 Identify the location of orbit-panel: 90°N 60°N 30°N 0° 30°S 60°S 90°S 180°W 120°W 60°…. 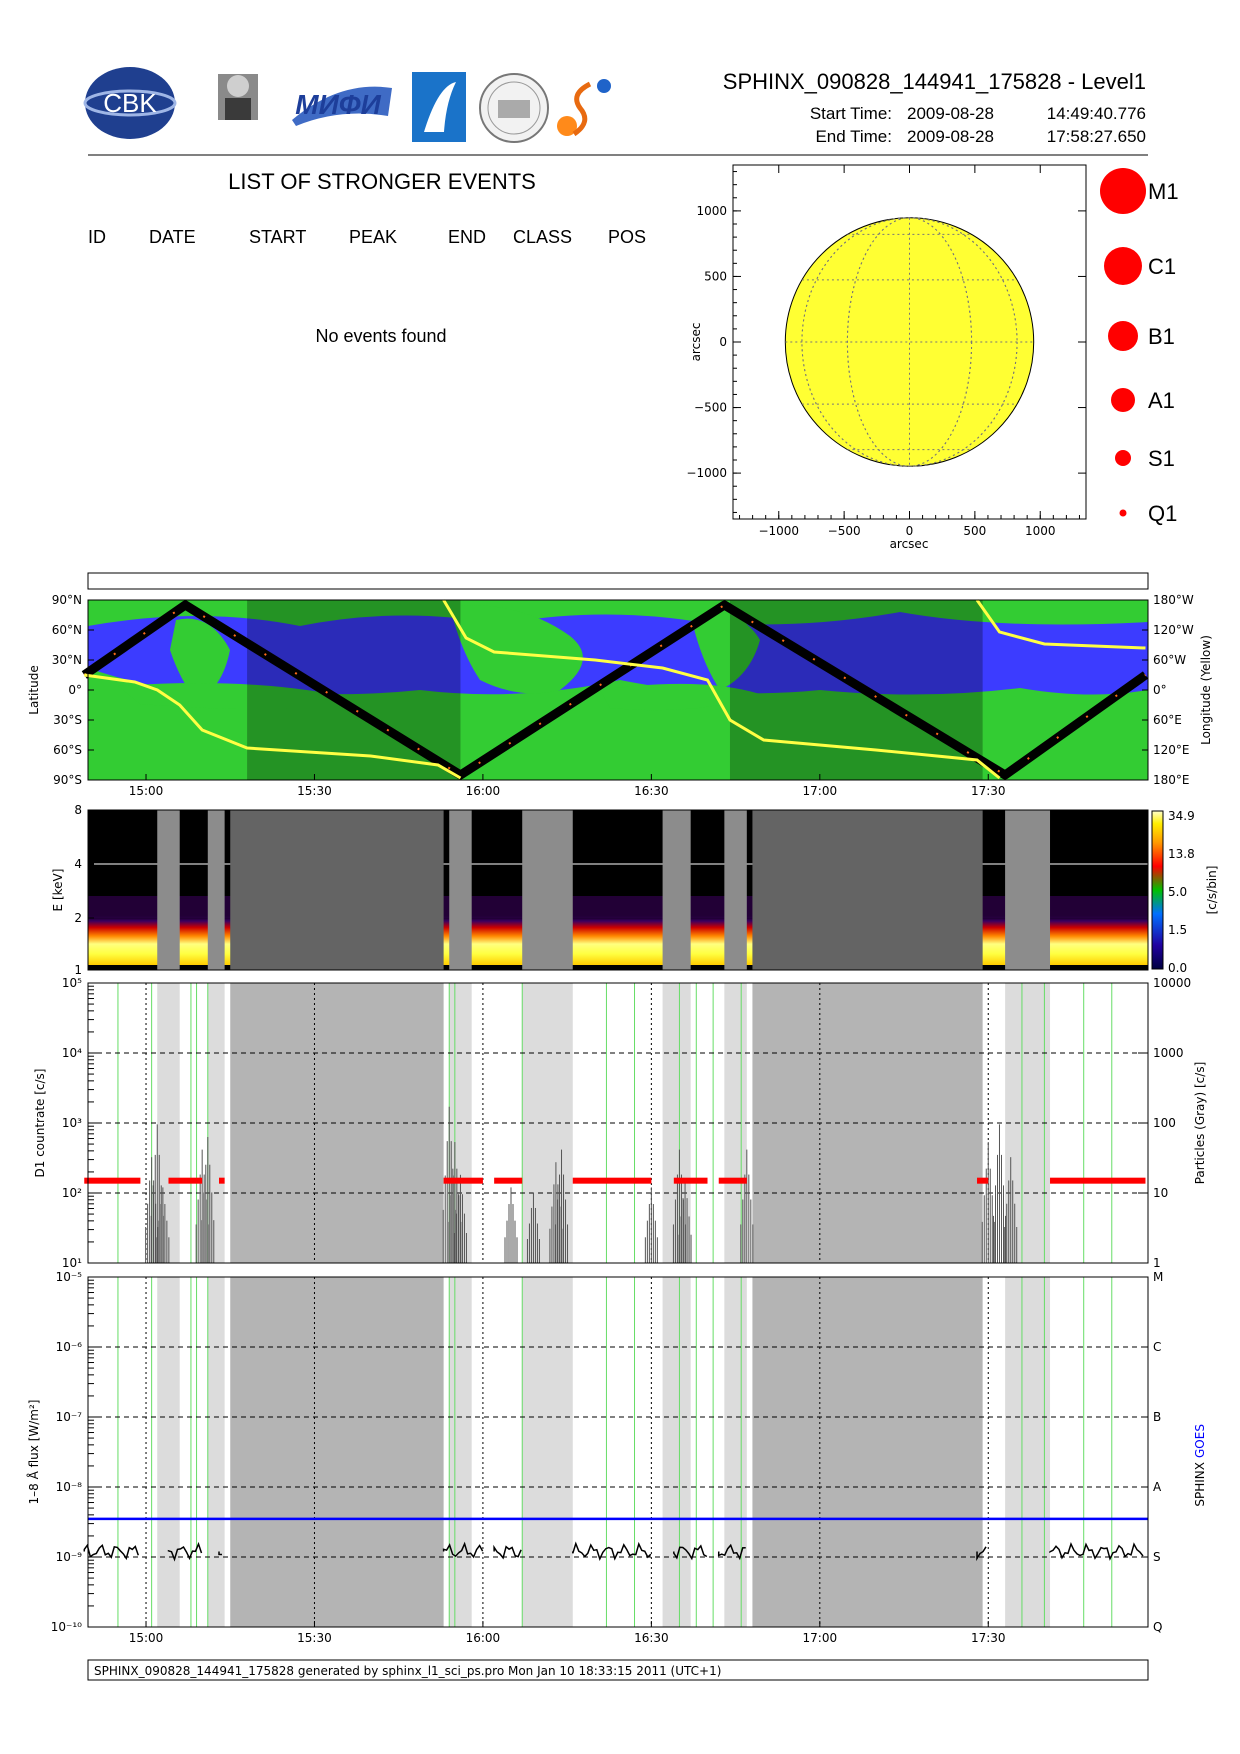
(620, 695).